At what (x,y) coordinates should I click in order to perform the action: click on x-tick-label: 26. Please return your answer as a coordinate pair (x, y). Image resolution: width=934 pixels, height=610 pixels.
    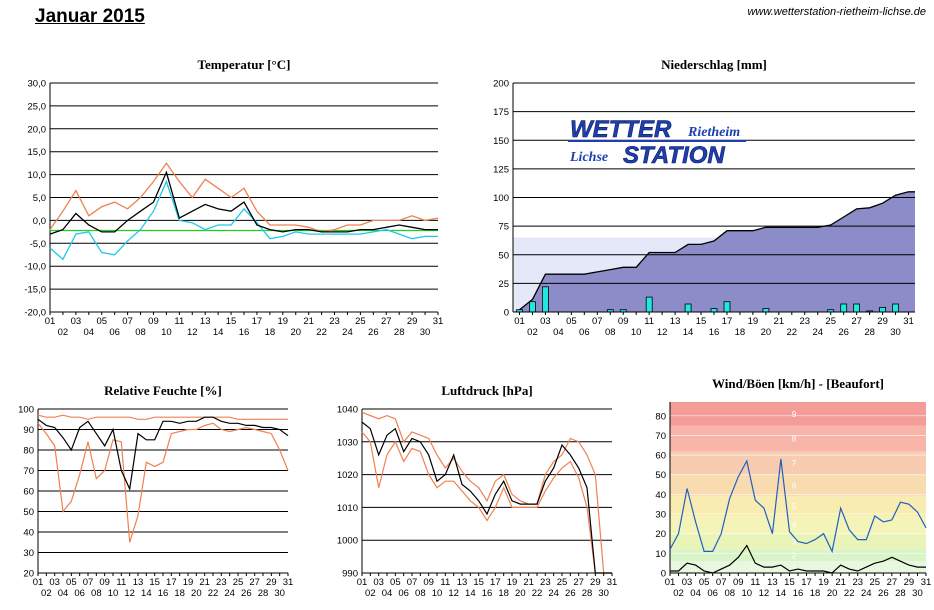
    Looking at the image, I should click on (246, 593).